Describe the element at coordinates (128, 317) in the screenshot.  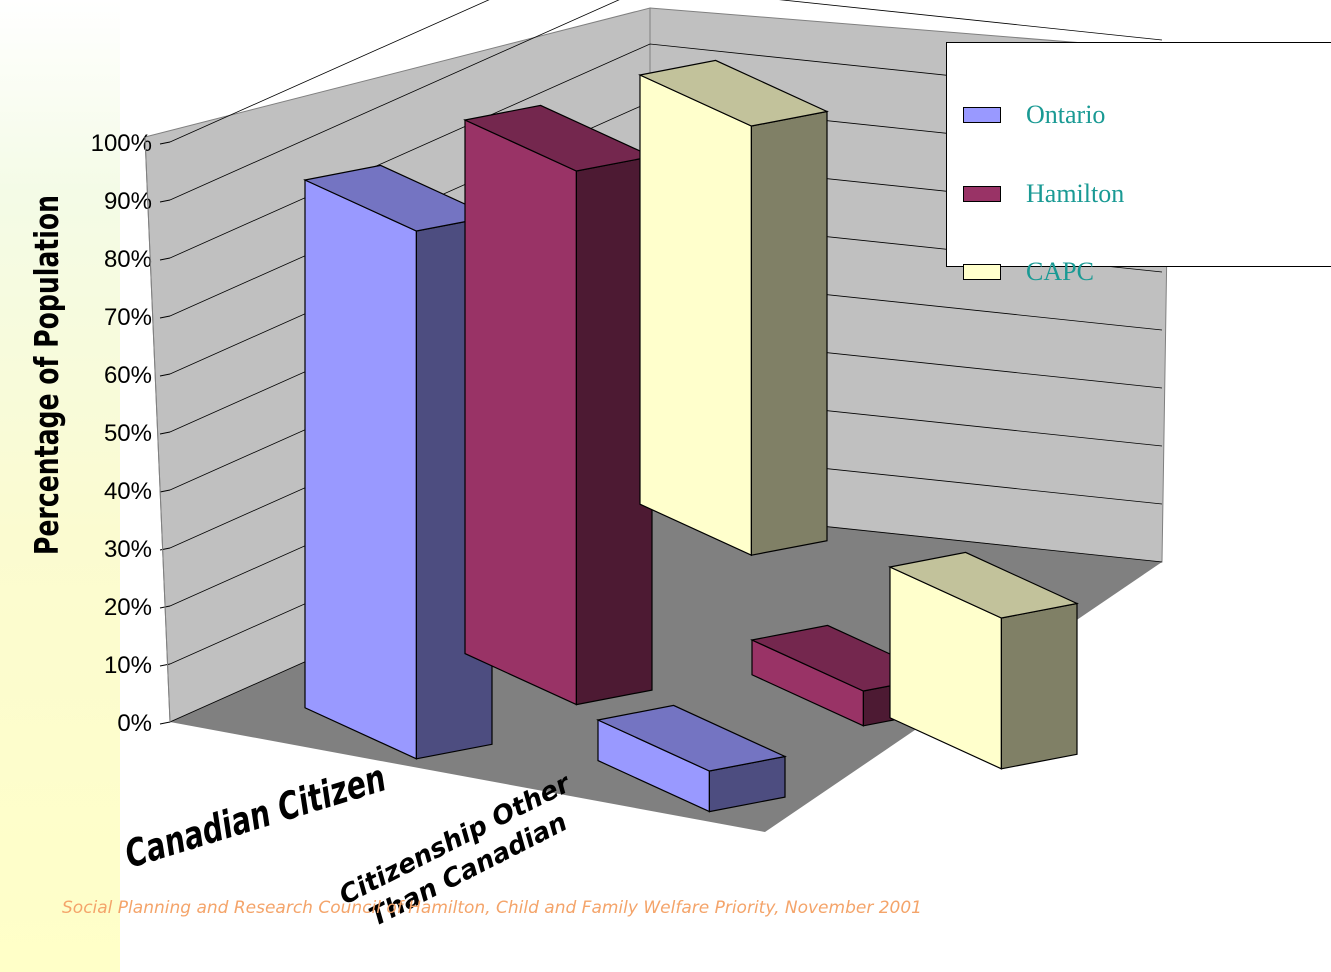
I see `y-tick-label: 70%` at that location.